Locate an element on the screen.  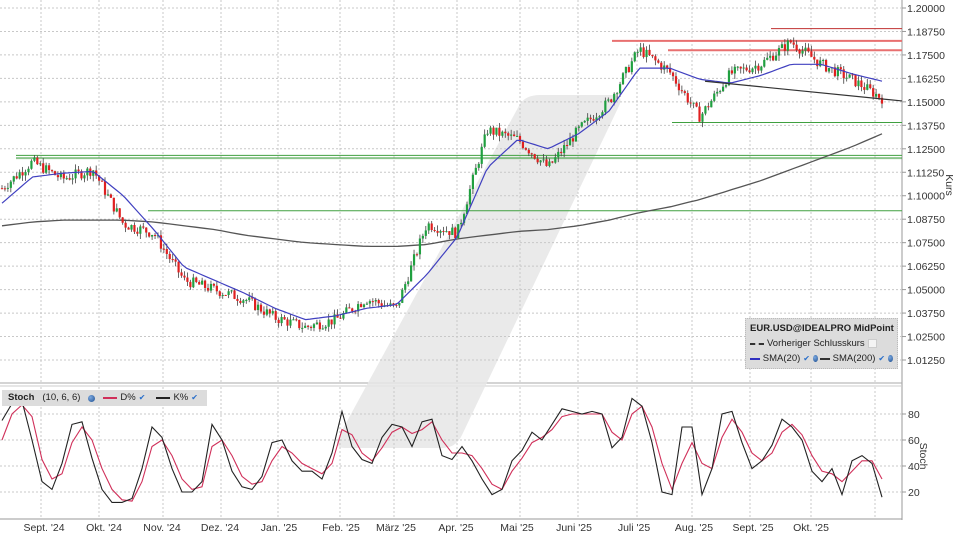
date-tick-label: Okt. '24 is located at coordinates (104, 528).